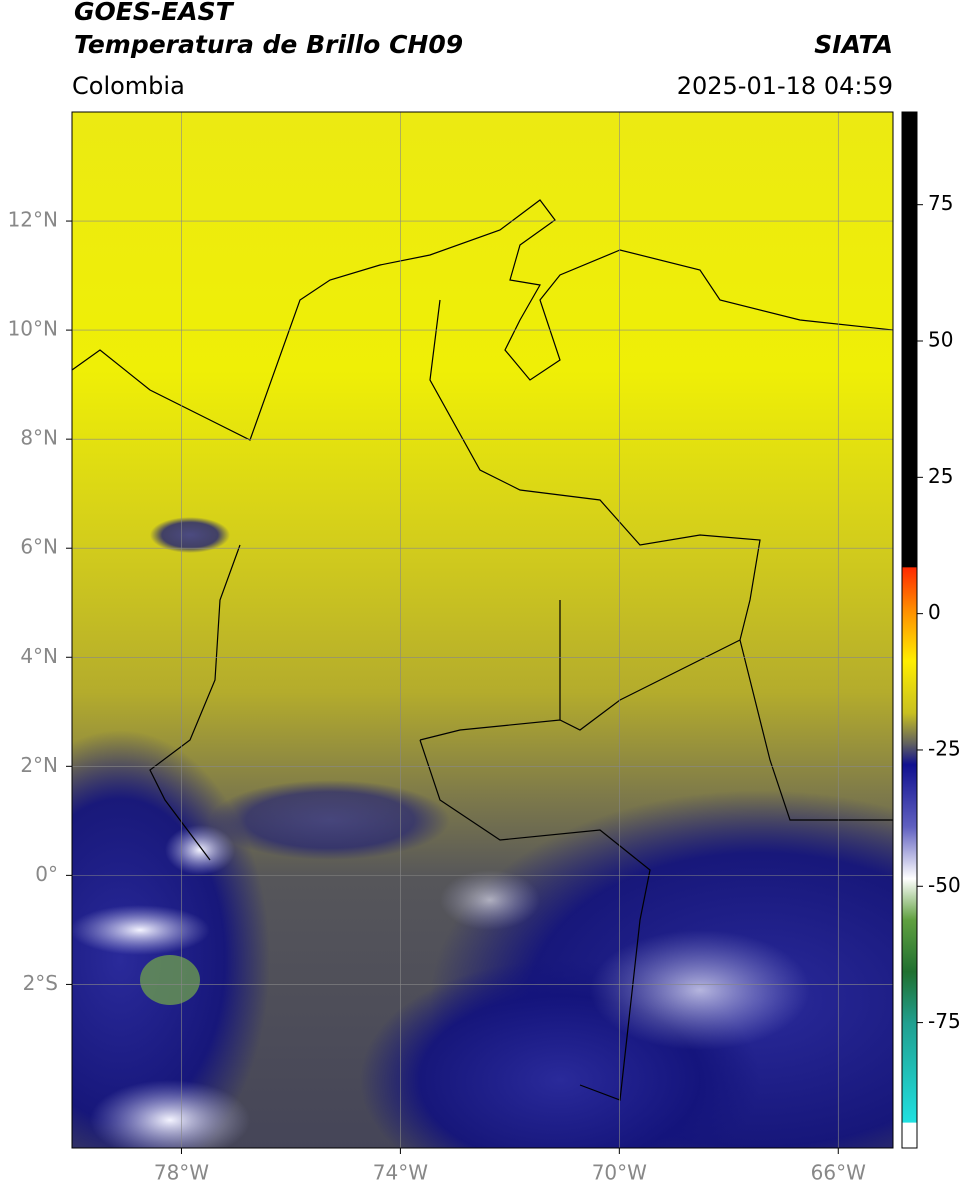 The height and width of the screenshot is (1194, 966). I want to click on y-tick-label: 6°N, so click(39, 547).